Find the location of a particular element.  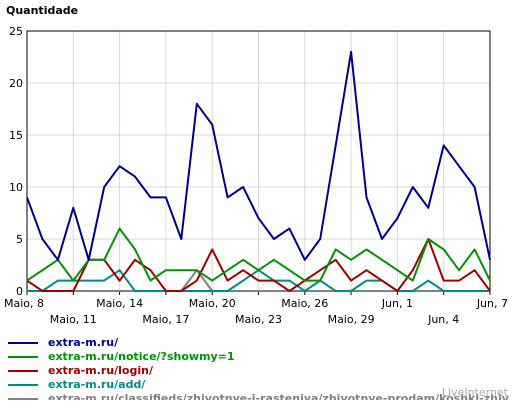

x-tick-label: Jun, 1 is located at coordinates (397, 303).